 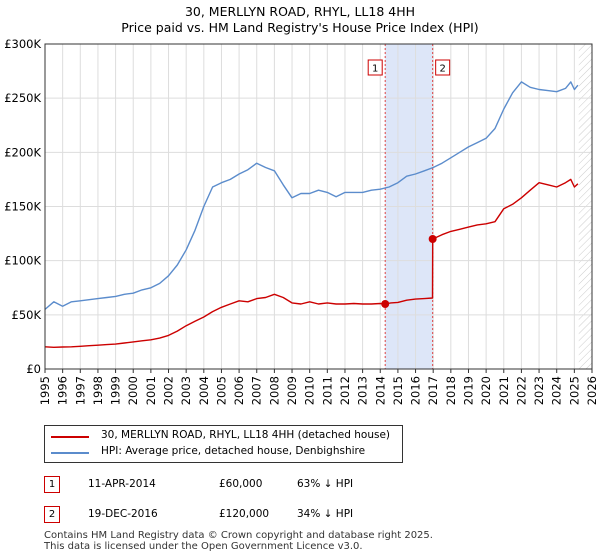 What do you see at coordinates (22, 44) in the screenshot?
I see `y-tick-label: £300K` at bounding box center [22, 44].